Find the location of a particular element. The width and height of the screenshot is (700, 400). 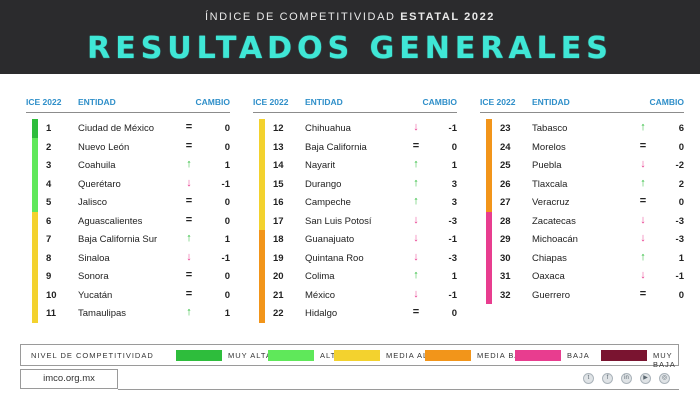

state-name: Michoacán is located at coordinates (555, 239).